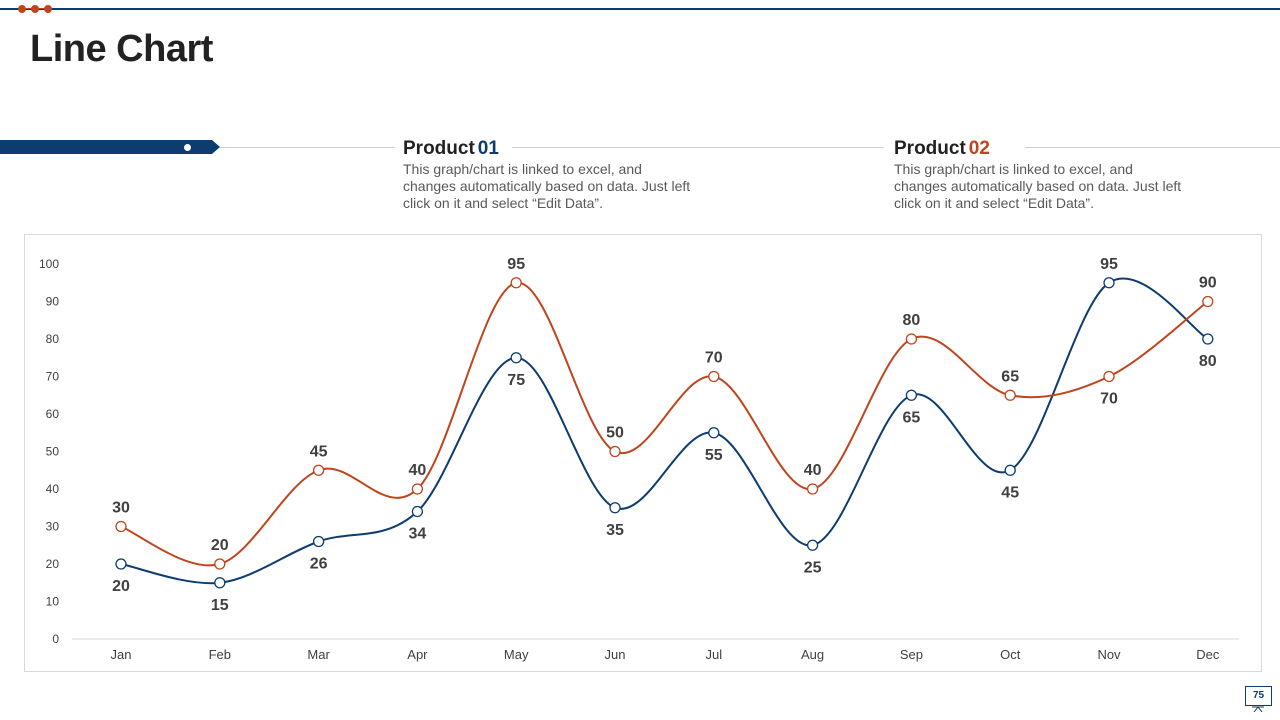 The height and width of the screenshot is (720, 1280). I want to click on y-tick-label: 0, so click(55, 639).